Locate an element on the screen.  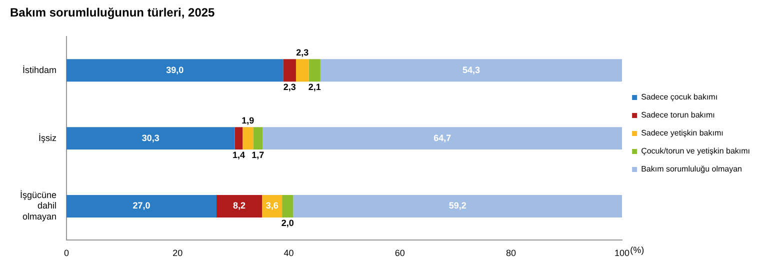
chart-title: Bakım sorumluluğunun türleri, 2025 is located at coordinates (113, 13).